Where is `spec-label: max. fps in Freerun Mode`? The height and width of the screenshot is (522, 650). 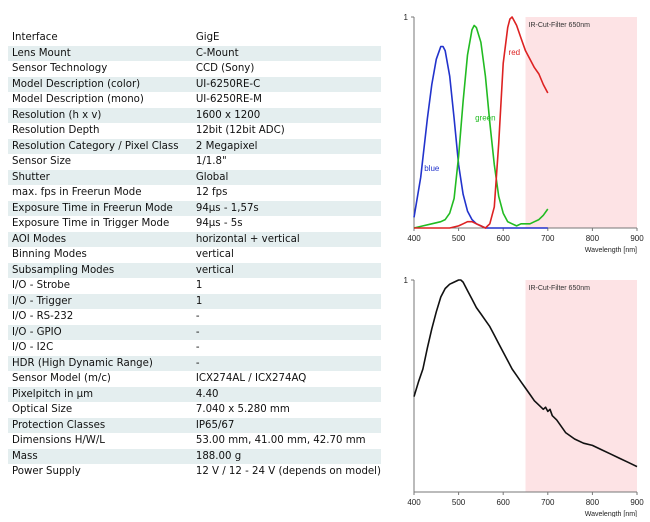 spec-label: max. fps in Freerun Mode is located at coordinates (77, 192).